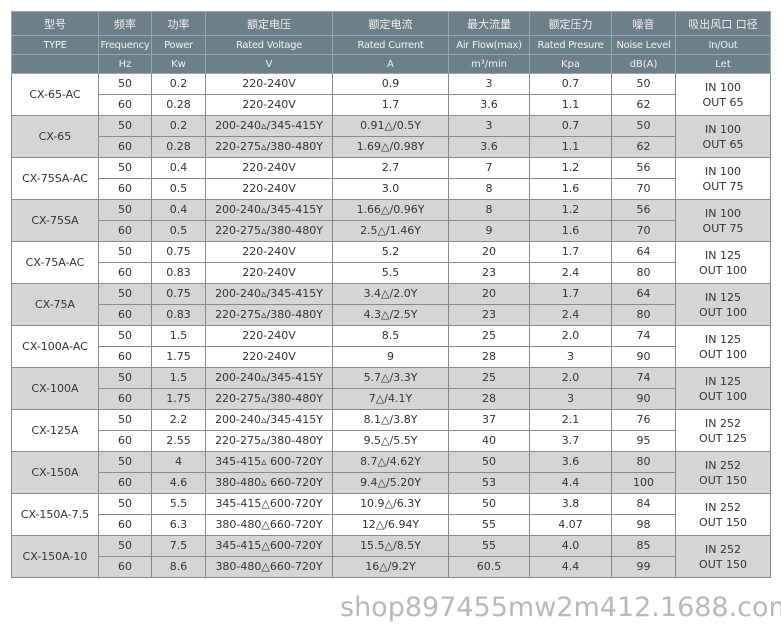  Describe the element at coordinates (489, 294) in the screenshot. I see `air-flow-cell: 20` at that location.